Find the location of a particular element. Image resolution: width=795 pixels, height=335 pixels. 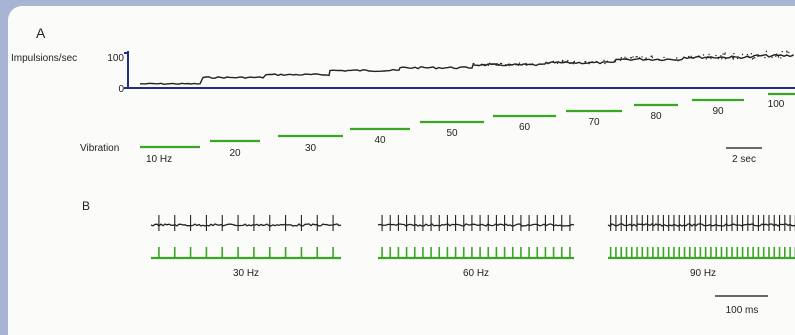

stimulus-label: Vibration is located at coordinates (99, 148).